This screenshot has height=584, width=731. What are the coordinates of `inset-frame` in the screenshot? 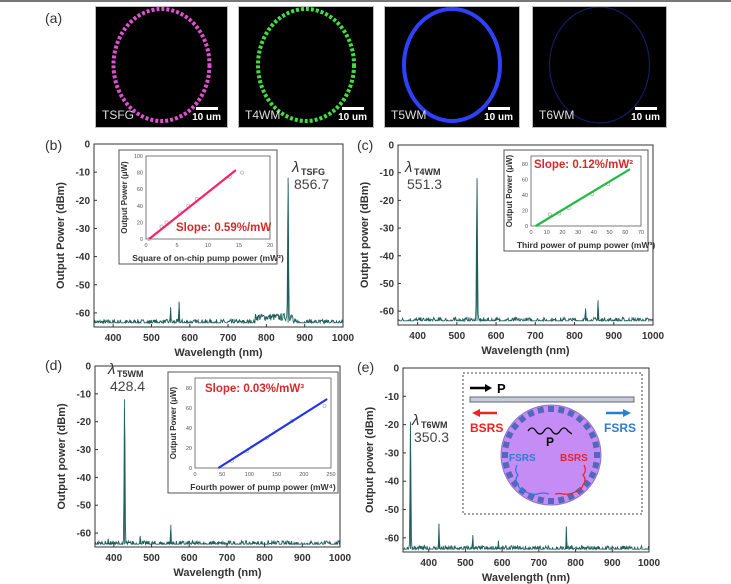 It's located at (253, 432).